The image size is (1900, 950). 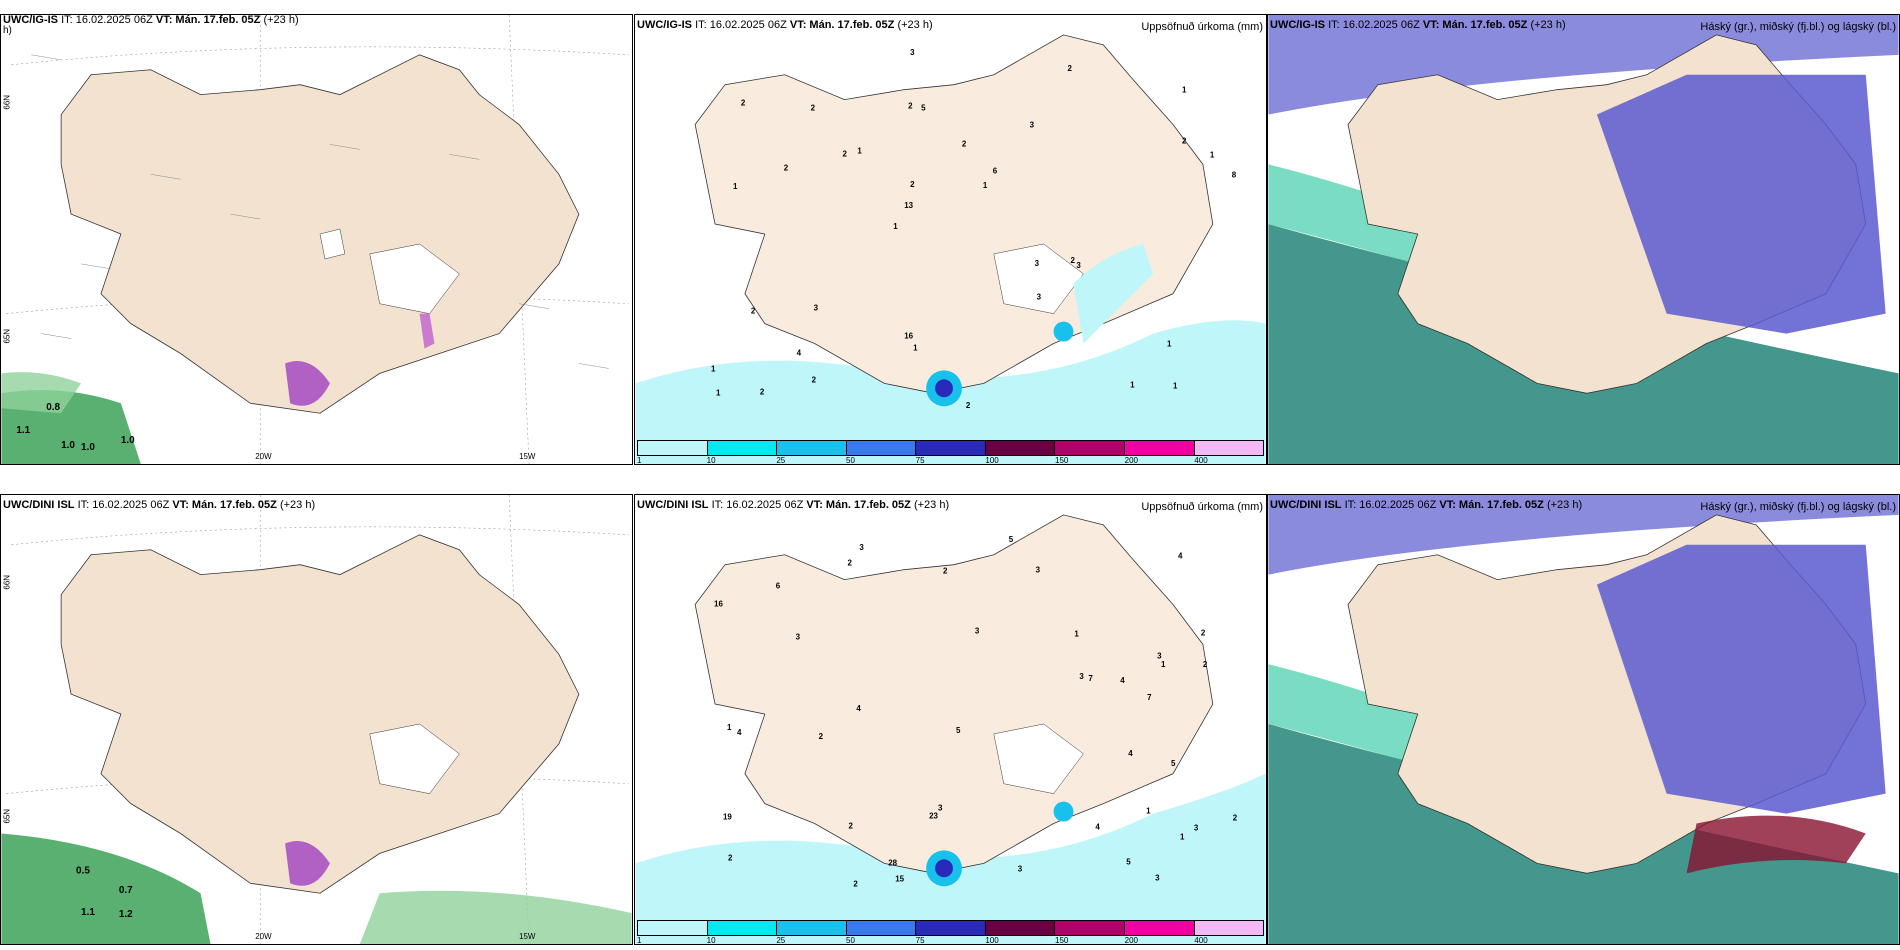 I want to click on colorbar-tick: 1, so click(x=639, y=460).